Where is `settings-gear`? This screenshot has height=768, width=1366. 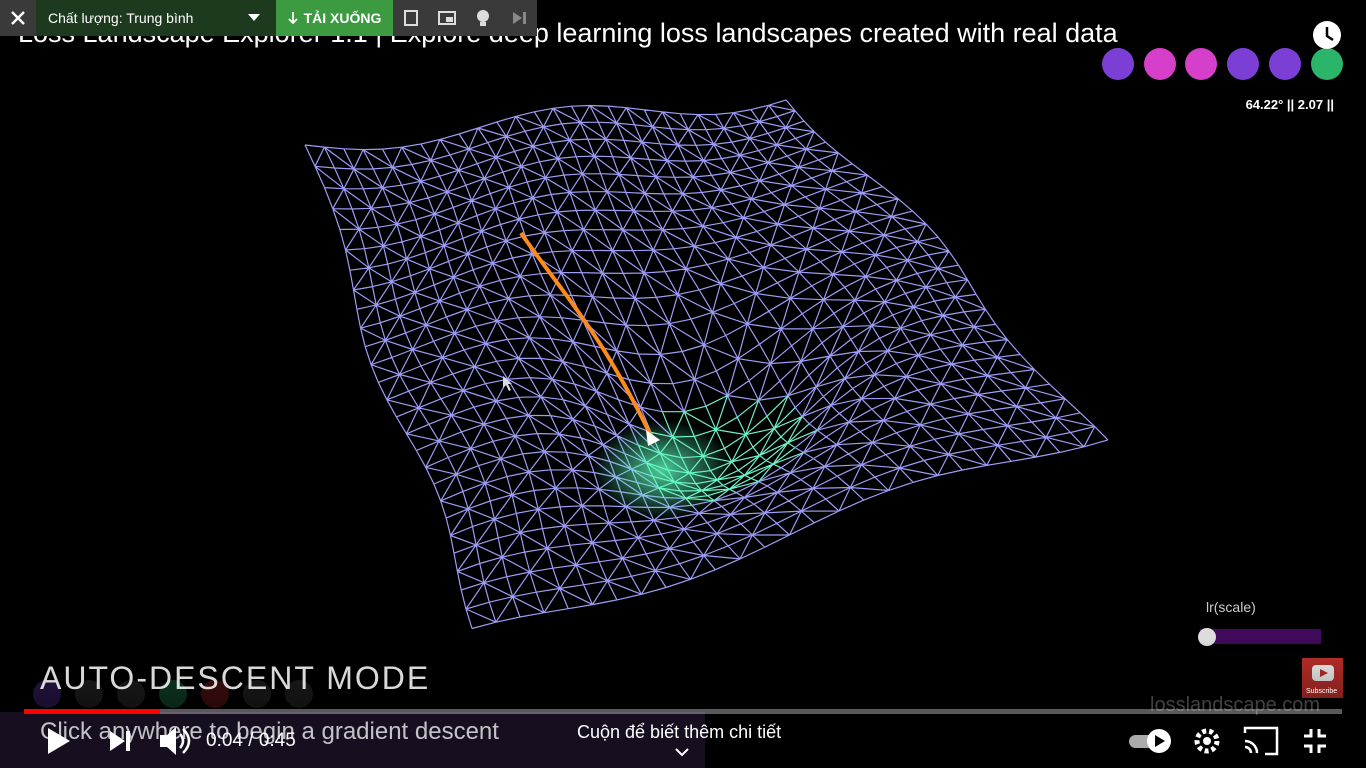
settings-gear is located at coordinates (1207, 741).